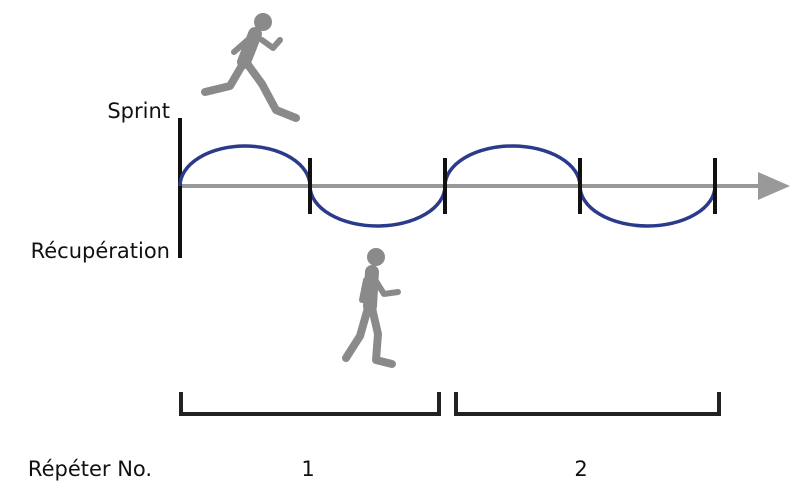 The image size is (798, 487). Describe the element at coordinates (371, 308) in the screenshot. I see `recovery-runner-icon` at that location.